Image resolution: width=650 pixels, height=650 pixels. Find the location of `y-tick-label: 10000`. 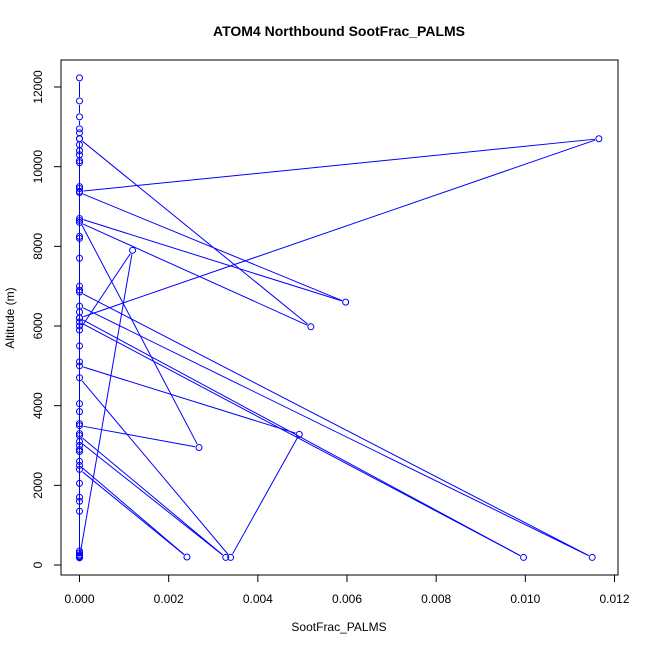

y-tick-label: 10000 is located at coordinates (38, 167).